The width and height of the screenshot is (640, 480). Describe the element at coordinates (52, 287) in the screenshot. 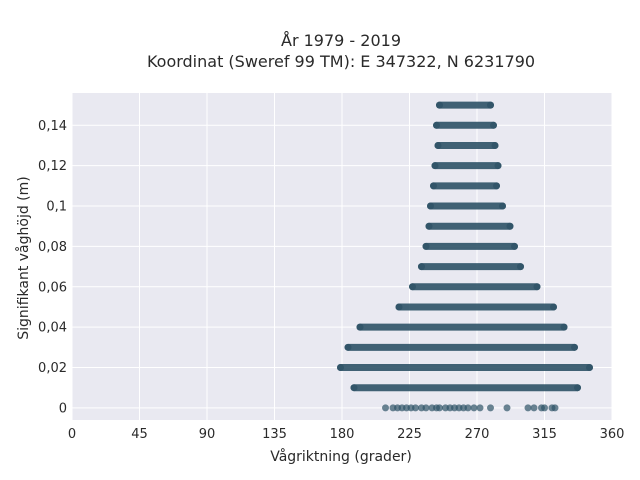

I see `y-tick-label: 0,06` at that location.